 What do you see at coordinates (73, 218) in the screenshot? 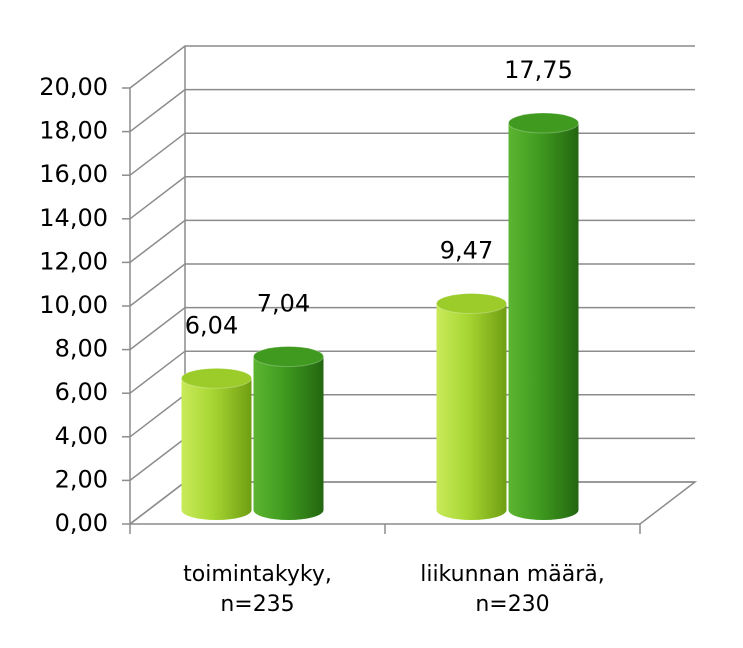
I see `y-tick-label: 14,00` at bounding box center [73, 218].